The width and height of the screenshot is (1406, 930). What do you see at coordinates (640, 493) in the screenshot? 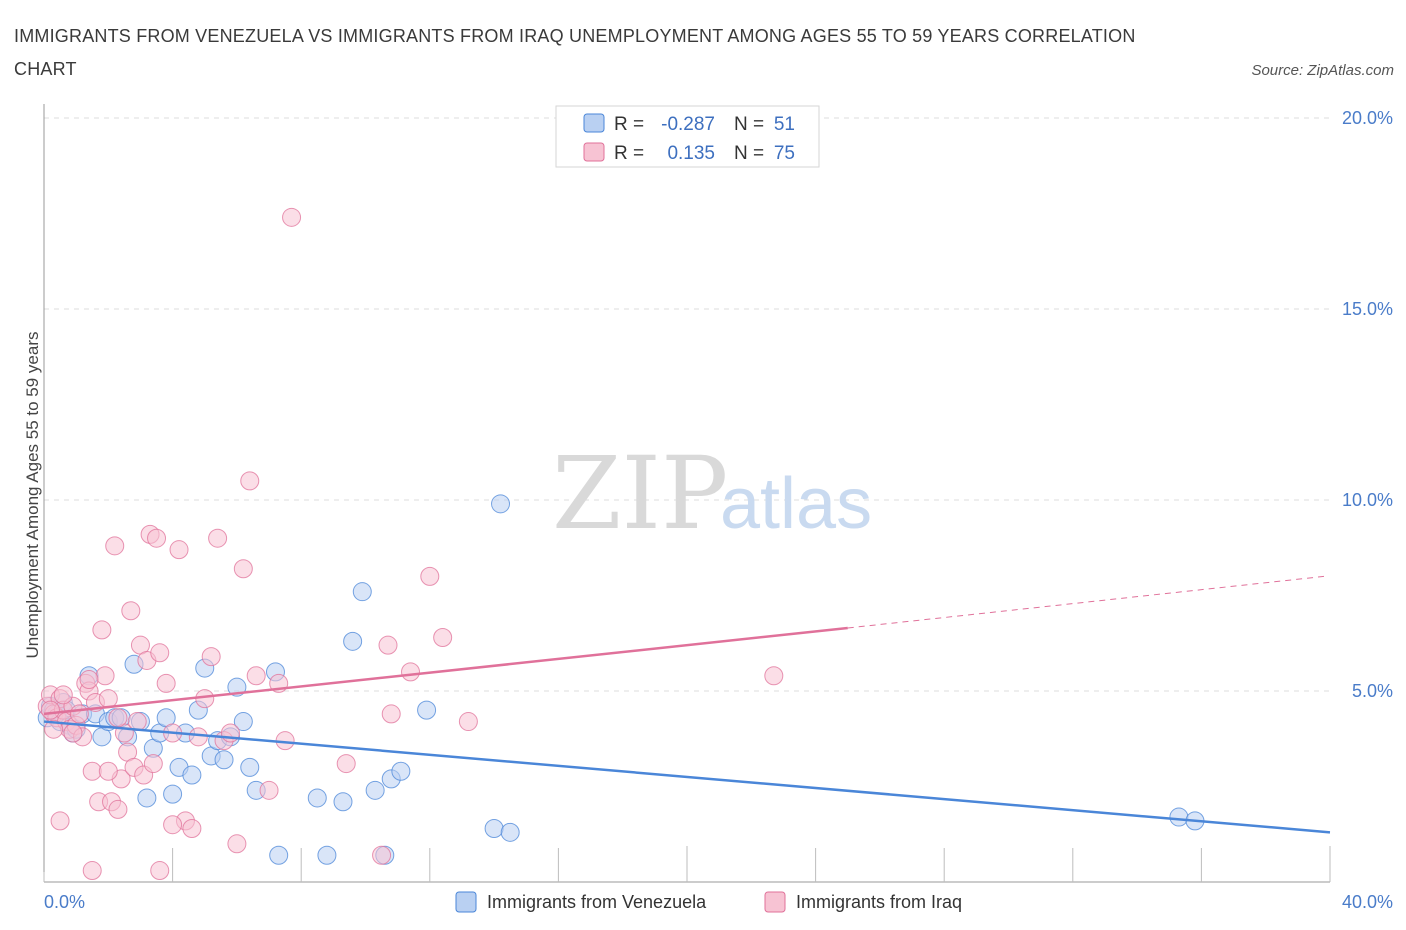
I see `watermark-zip: ZIP` at bounding box center [640, 493].